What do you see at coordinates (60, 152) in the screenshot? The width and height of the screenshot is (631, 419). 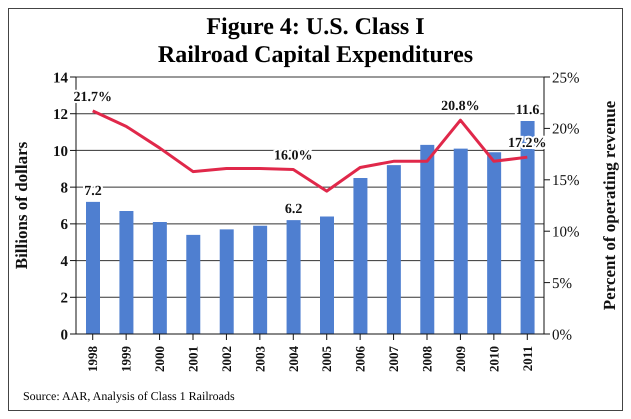 I see `y-tick-label: 10` at bounding box center [60, 152].